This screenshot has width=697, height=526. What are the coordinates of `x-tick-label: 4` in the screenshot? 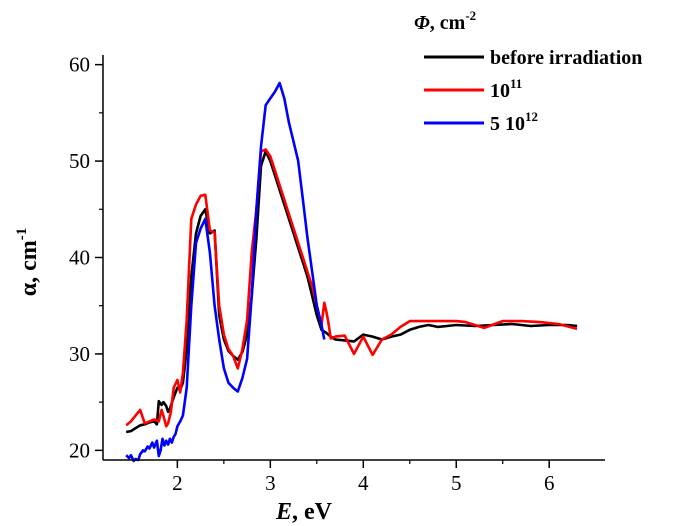 It's located at (363, 483).